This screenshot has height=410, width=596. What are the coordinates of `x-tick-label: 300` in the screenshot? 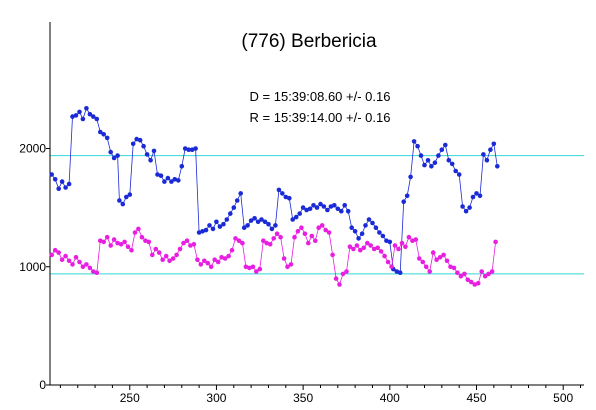 It's located at (216, 398).